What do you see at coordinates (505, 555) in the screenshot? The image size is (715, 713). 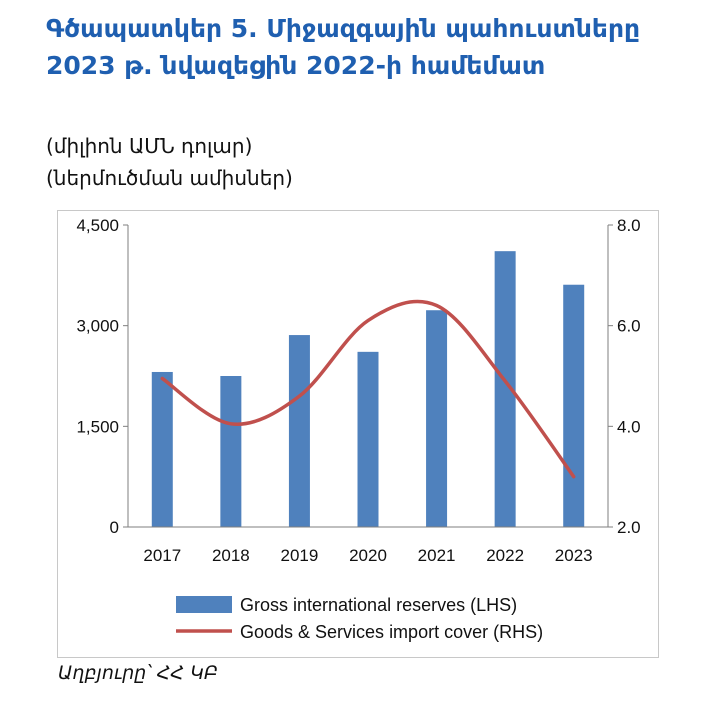 I see `x-tick-label: 2022` at bounding box center [505, 555].